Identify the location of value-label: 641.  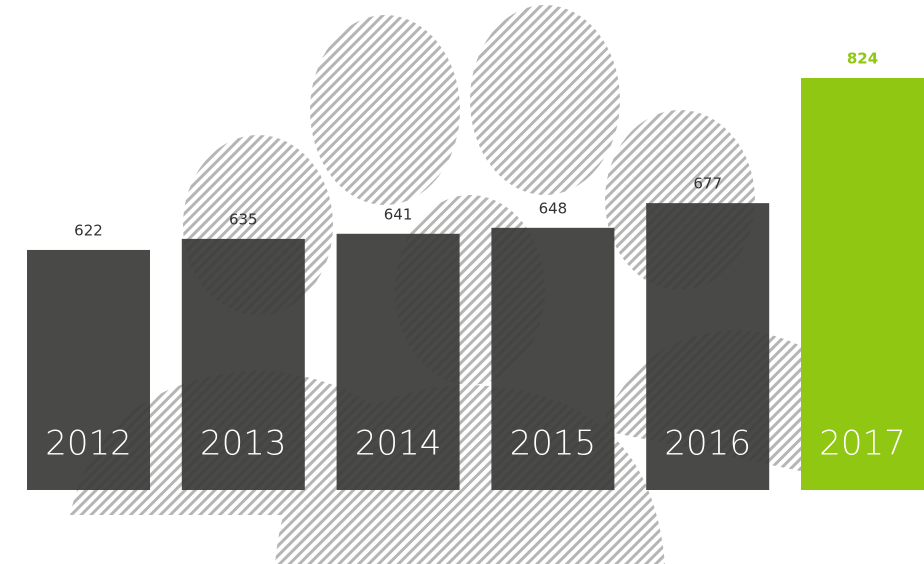
(398, 214).